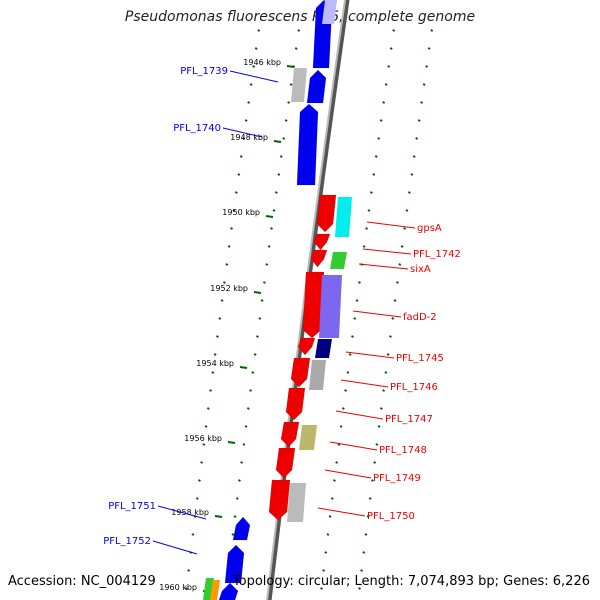  Describe the element at coordinates (203, 438) in the screenshot. I see `kbp-tick-label: 1956 kbp` at that location.